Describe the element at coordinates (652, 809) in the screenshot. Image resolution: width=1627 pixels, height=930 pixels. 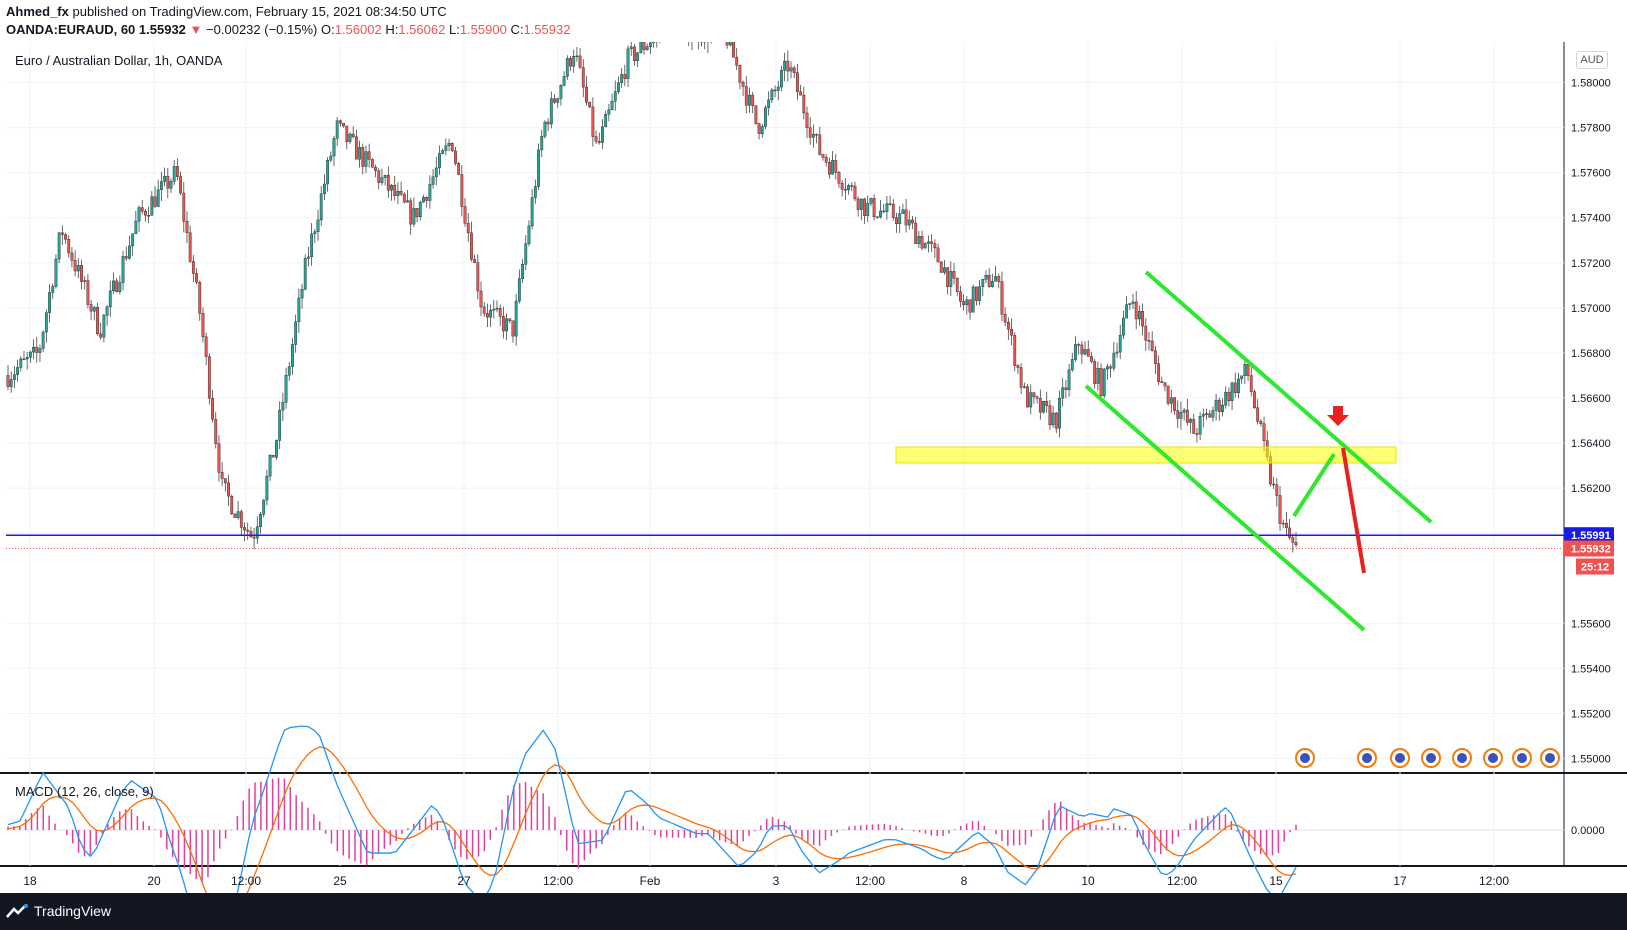
I see `macd-line` at that location.